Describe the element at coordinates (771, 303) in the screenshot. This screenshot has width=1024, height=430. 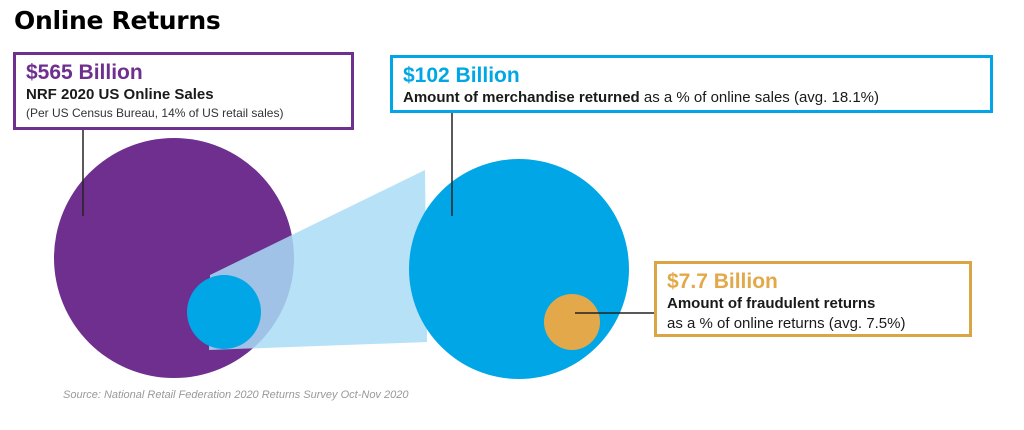
I see `fraud-label: Amount of fraudulent returns` at that location.